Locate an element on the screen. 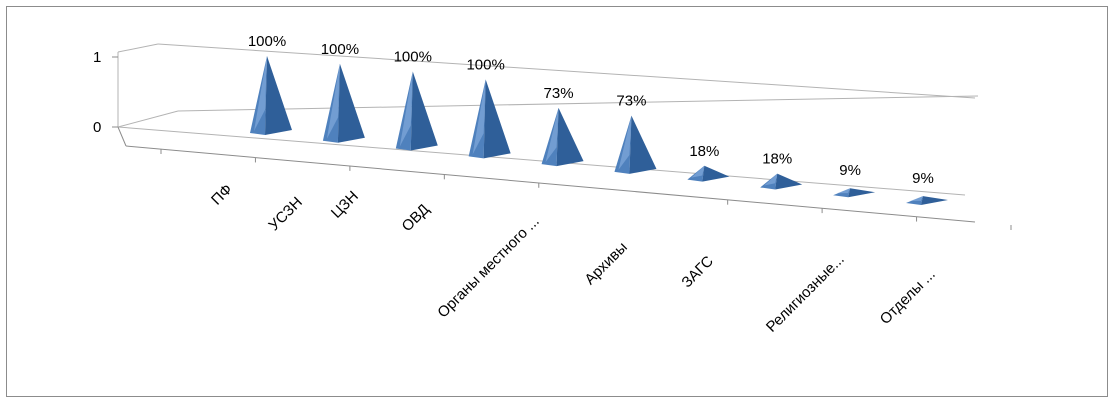 The image size is (1116, 403). floor-back-edge is located at coordinates (541, 161).